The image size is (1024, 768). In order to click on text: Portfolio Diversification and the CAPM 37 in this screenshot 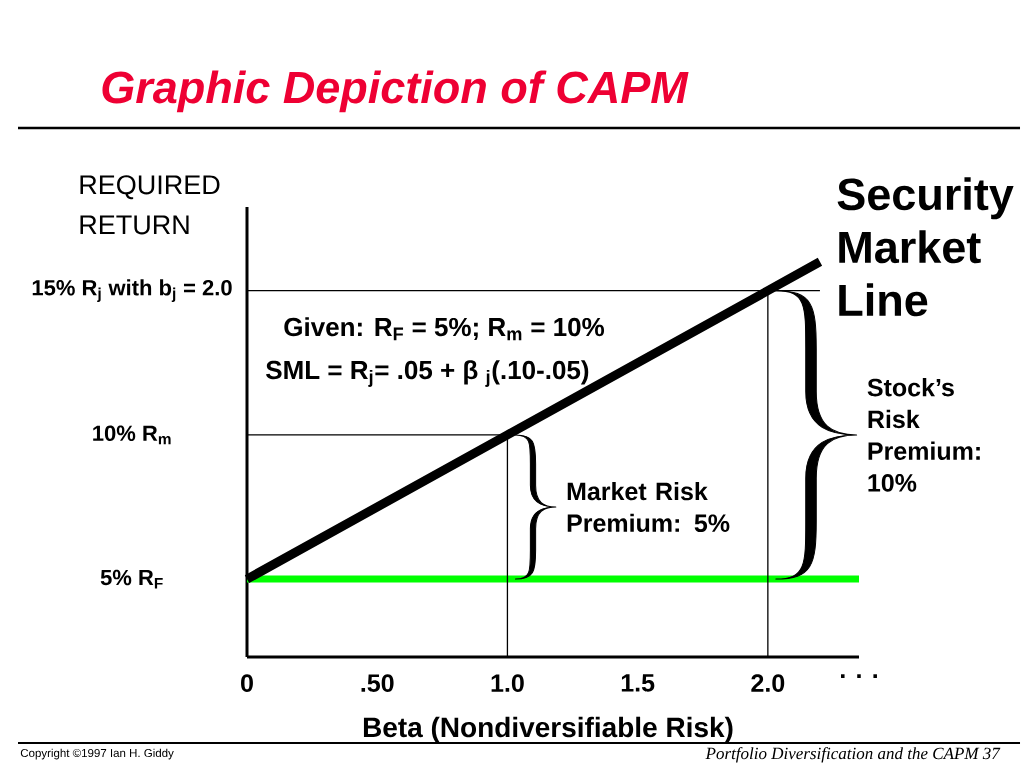, I will do `click(853, 755)`.